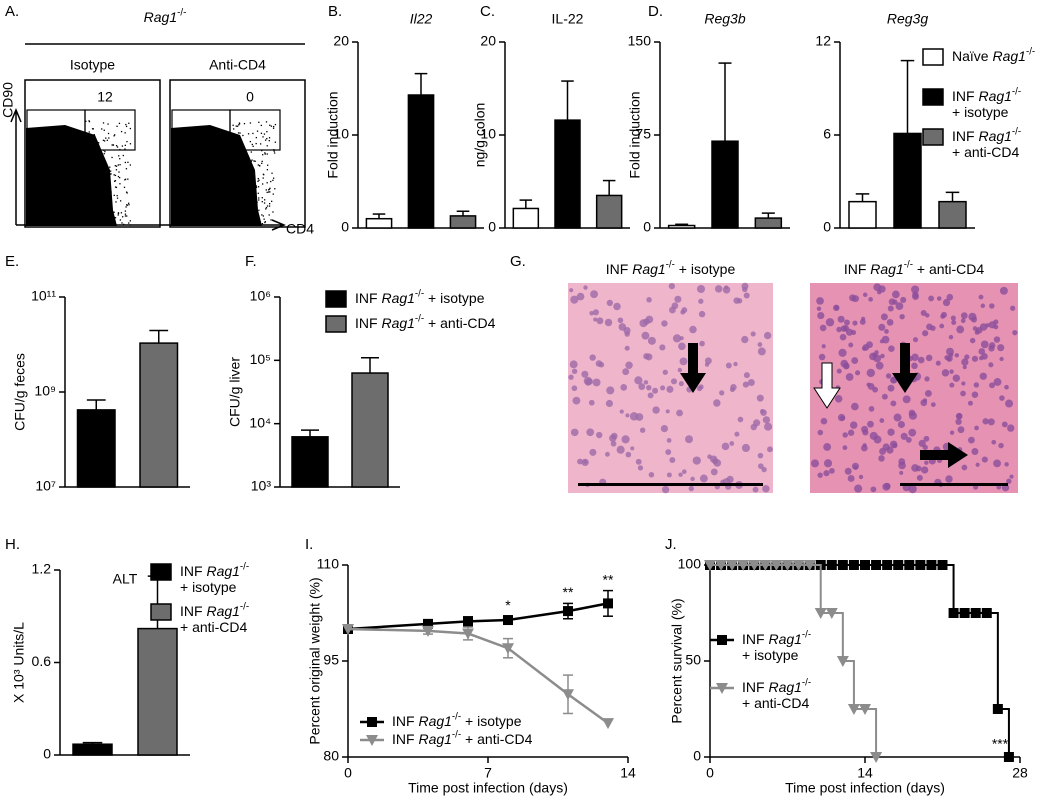 Image resolution: width=1050 pixels, height=797 pixels. Describe the element at coordinates (865, 788) in the screenshot. I see `x-axis-label: Time post infection (days)` at that location.